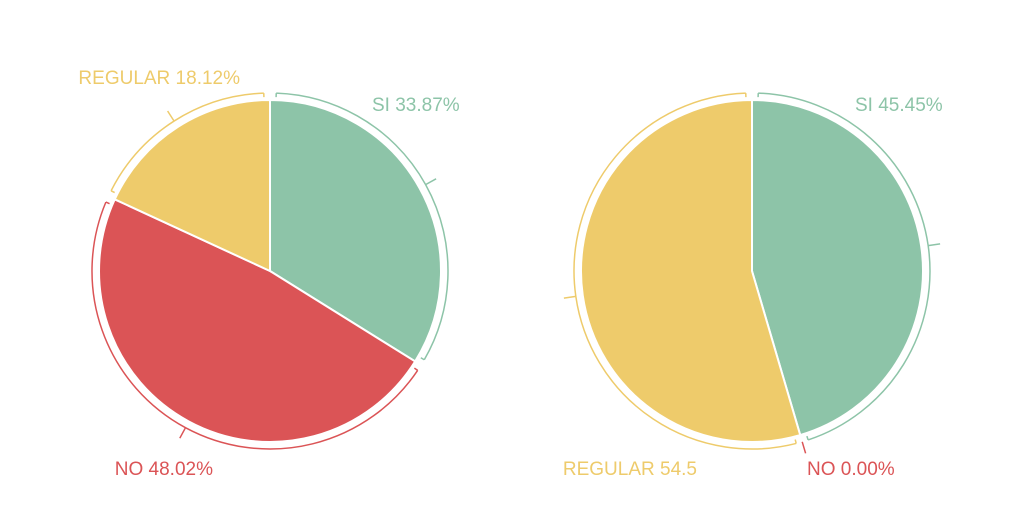 The image size is (1024, 517). Describe the element at coordinates (899, 105) in the screenshot. I see `slice-label-si: SI 45.45%` at that location.